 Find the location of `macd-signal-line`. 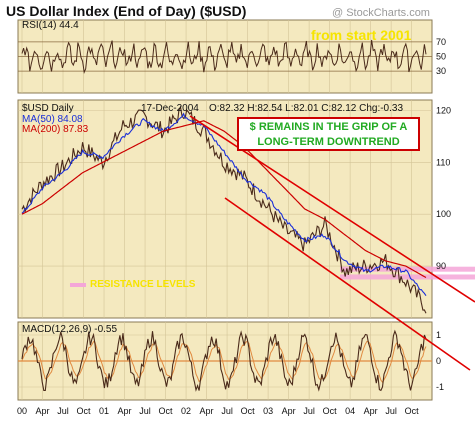

macd-signal-line is located at coordinates (224, 362).